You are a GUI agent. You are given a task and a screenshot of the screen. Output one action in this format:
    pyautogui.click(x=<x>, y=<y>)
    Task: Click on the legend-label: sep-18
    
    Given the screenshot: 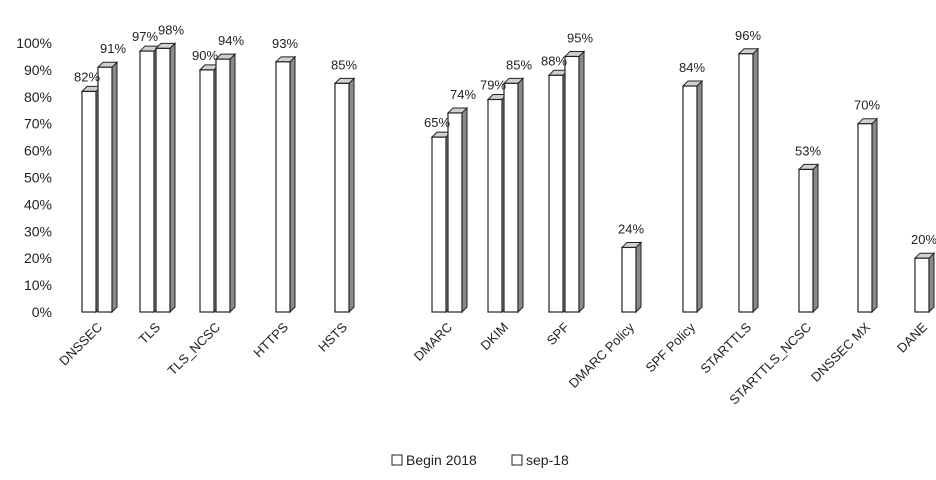 What is the action you would take?
    pyautogui.click(x=547, y=460)
    